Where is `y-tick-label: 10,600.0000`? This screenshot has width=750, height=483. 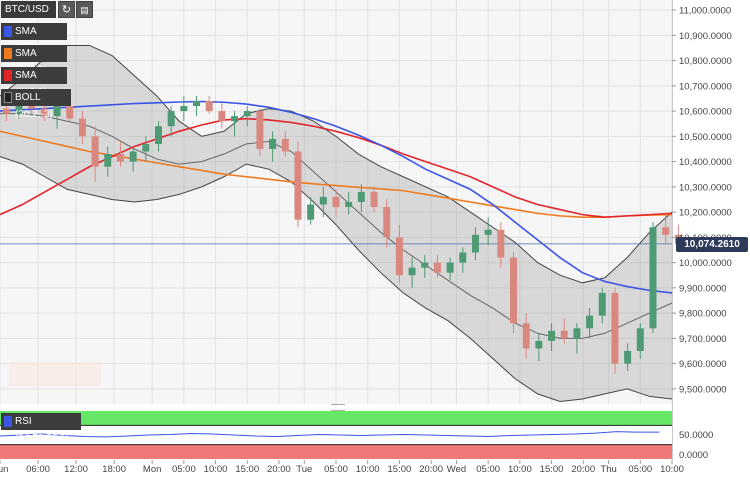 y-tick-label: 10,600.0000 is located at coordinates (705, 112).